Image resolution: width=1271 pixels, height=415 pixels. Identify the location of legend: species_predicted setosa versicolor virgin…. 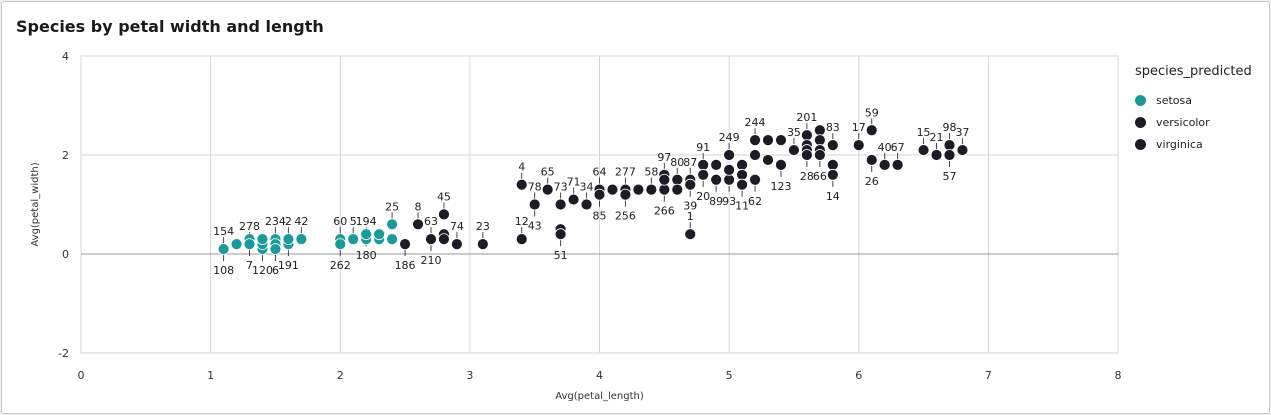
(1193, 109).